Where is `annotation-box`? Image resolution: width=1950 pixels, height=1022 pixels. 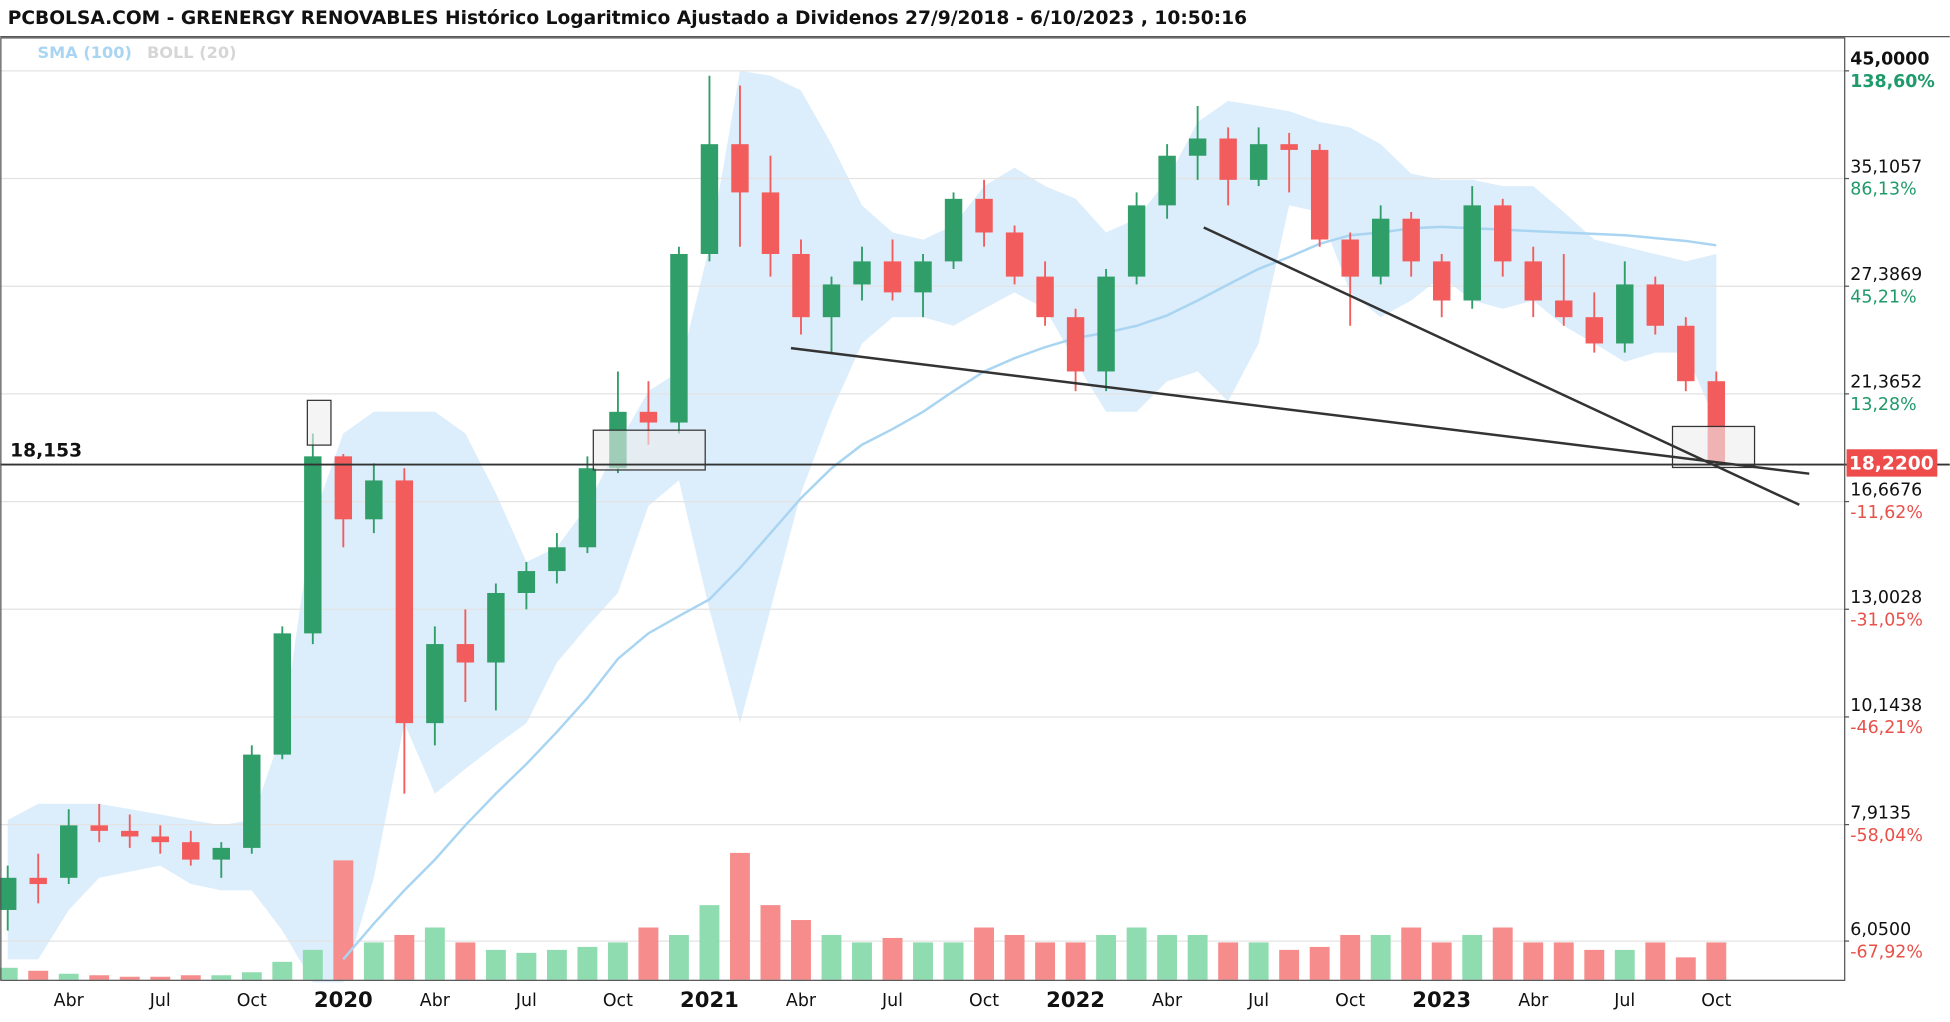 annotation-box is located at coordinates (319, 422).